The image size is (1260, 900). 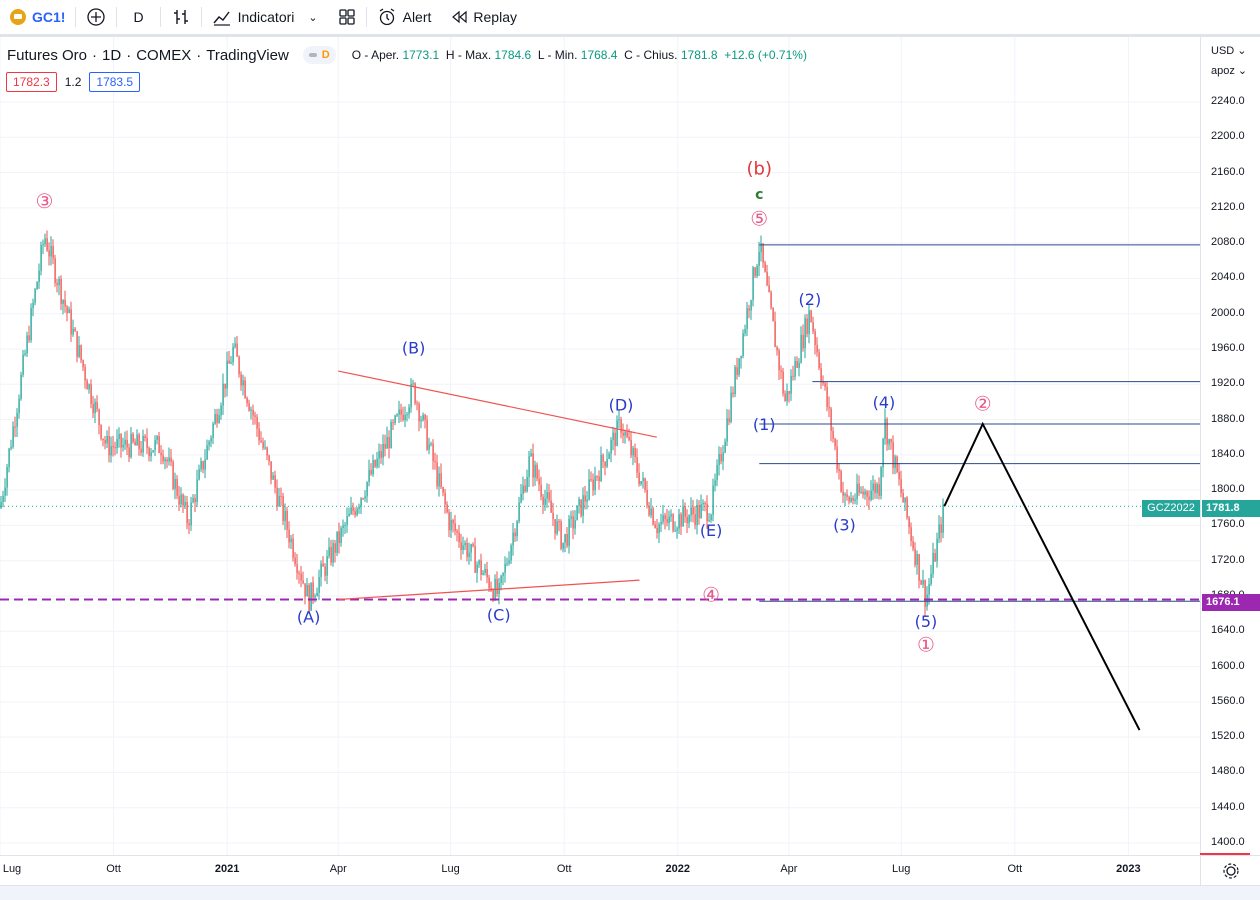 I want to click on rewind-icon, so click(x=460, y=17).